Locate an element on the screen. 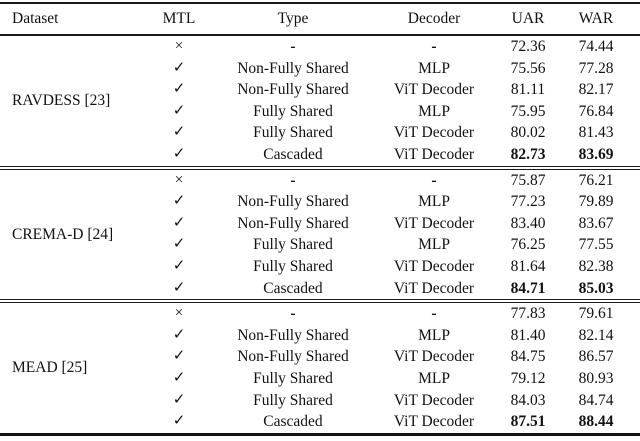  dataset-label: RAVDESS [23] is located at coordinates (61, 100).